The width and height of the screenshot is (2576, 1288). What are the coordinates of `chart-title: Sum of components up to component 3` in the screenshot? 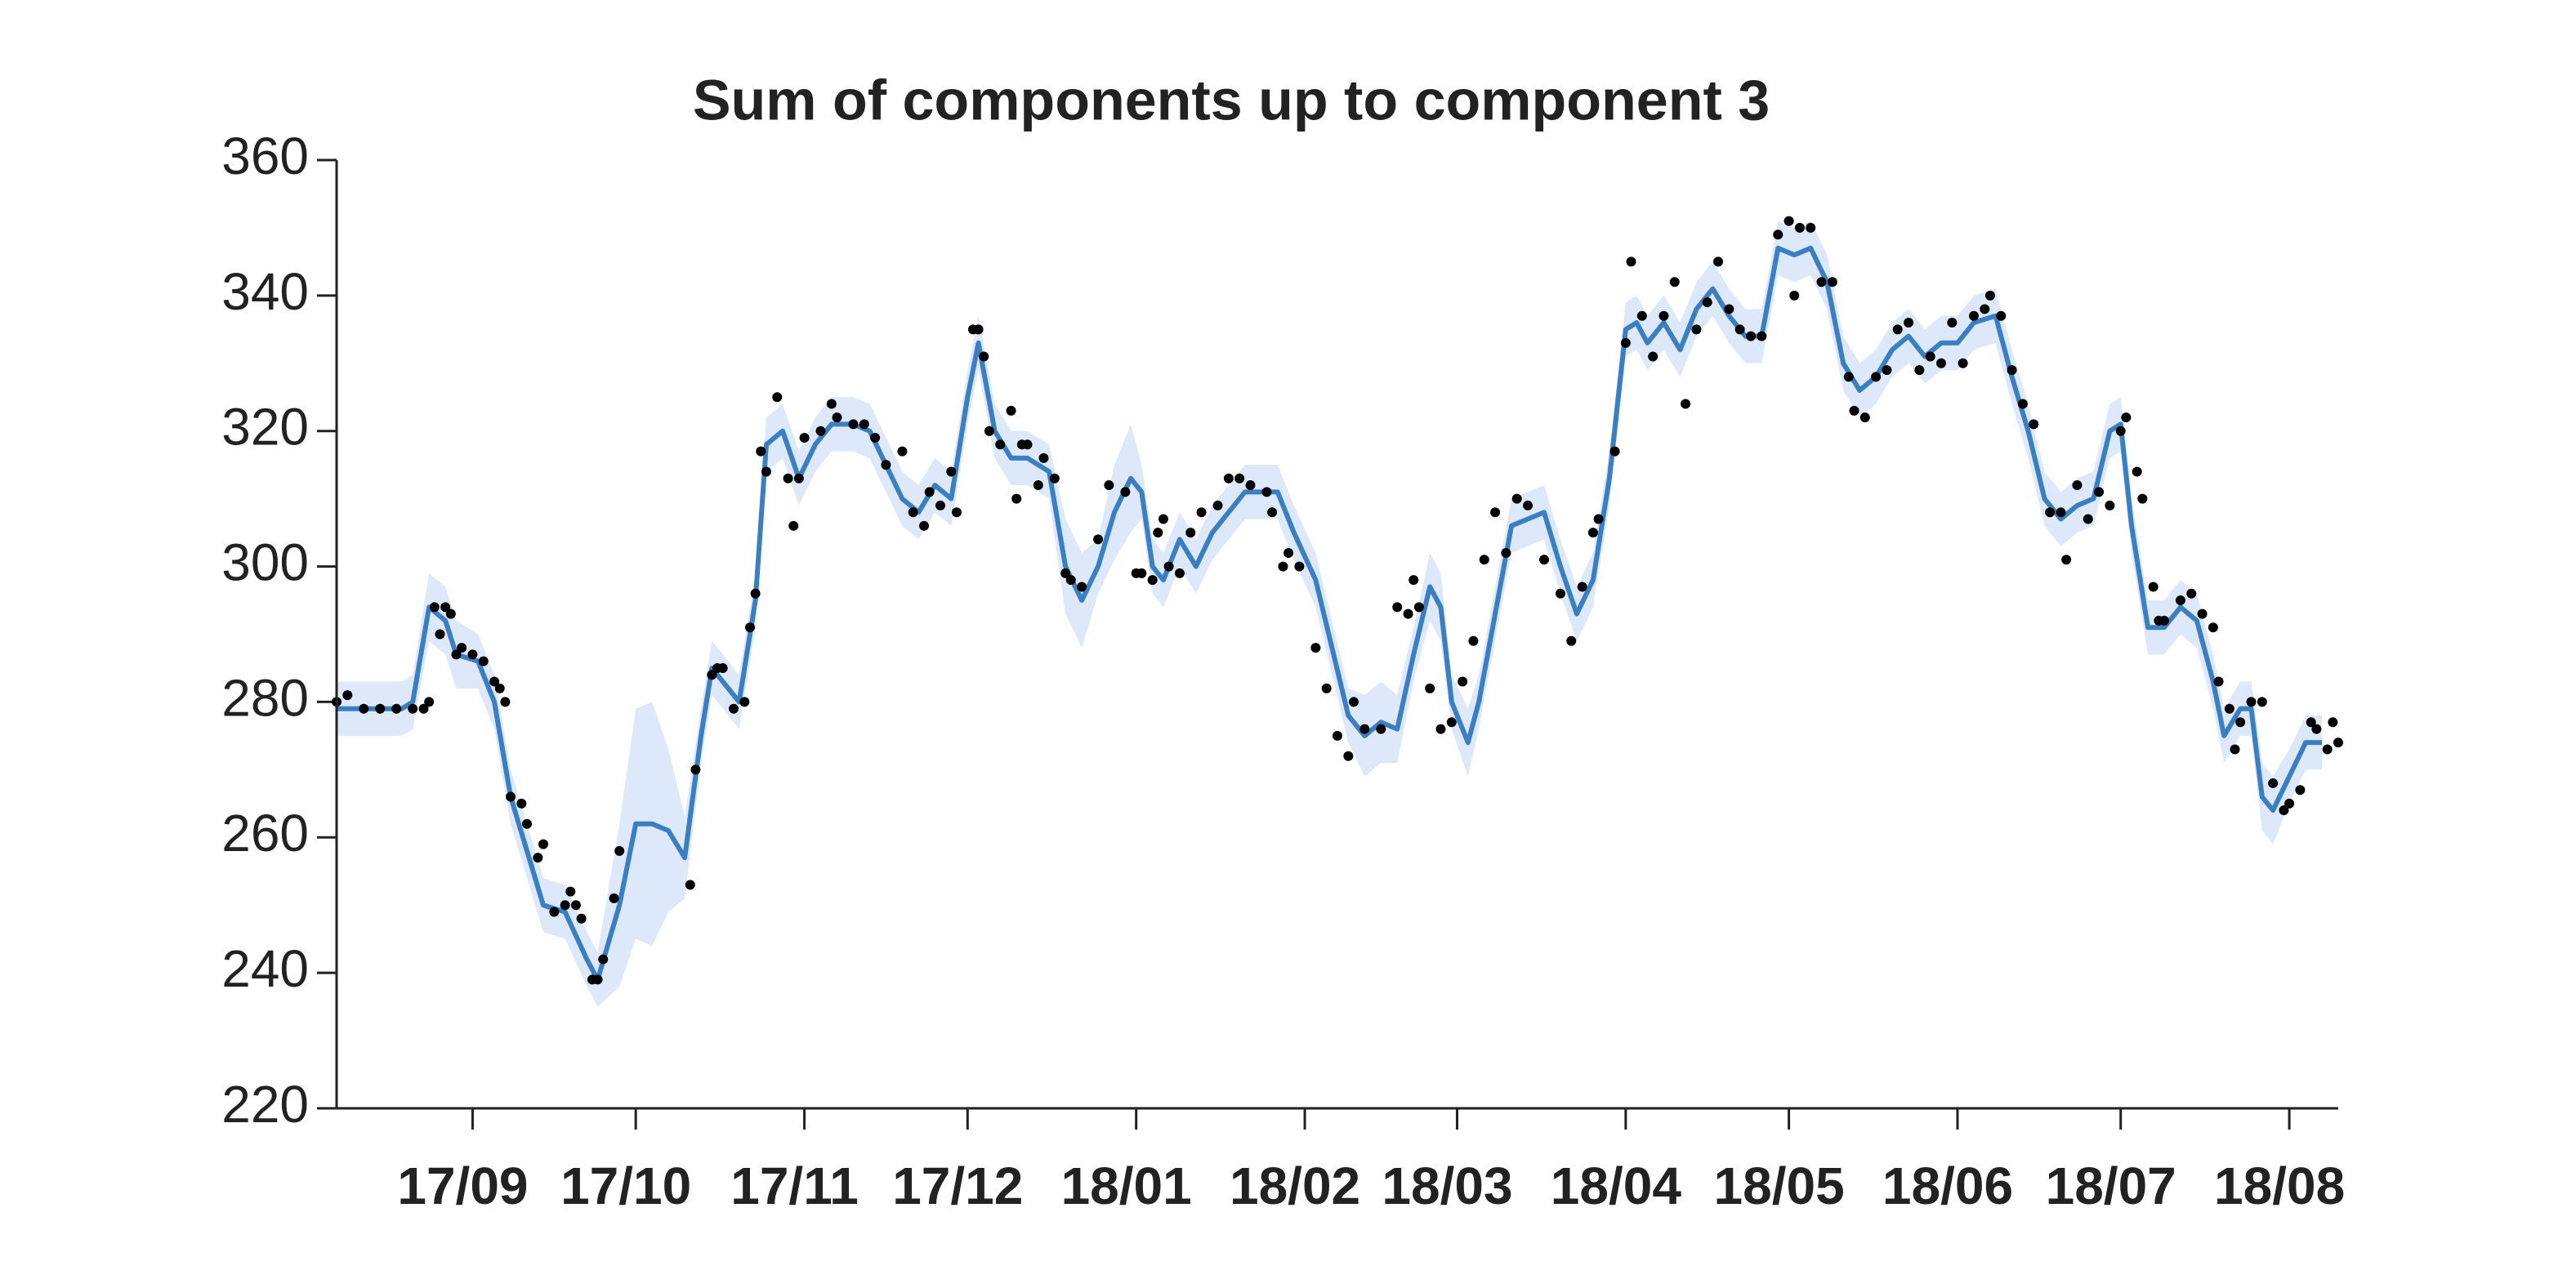 It's located at (1232, 99).